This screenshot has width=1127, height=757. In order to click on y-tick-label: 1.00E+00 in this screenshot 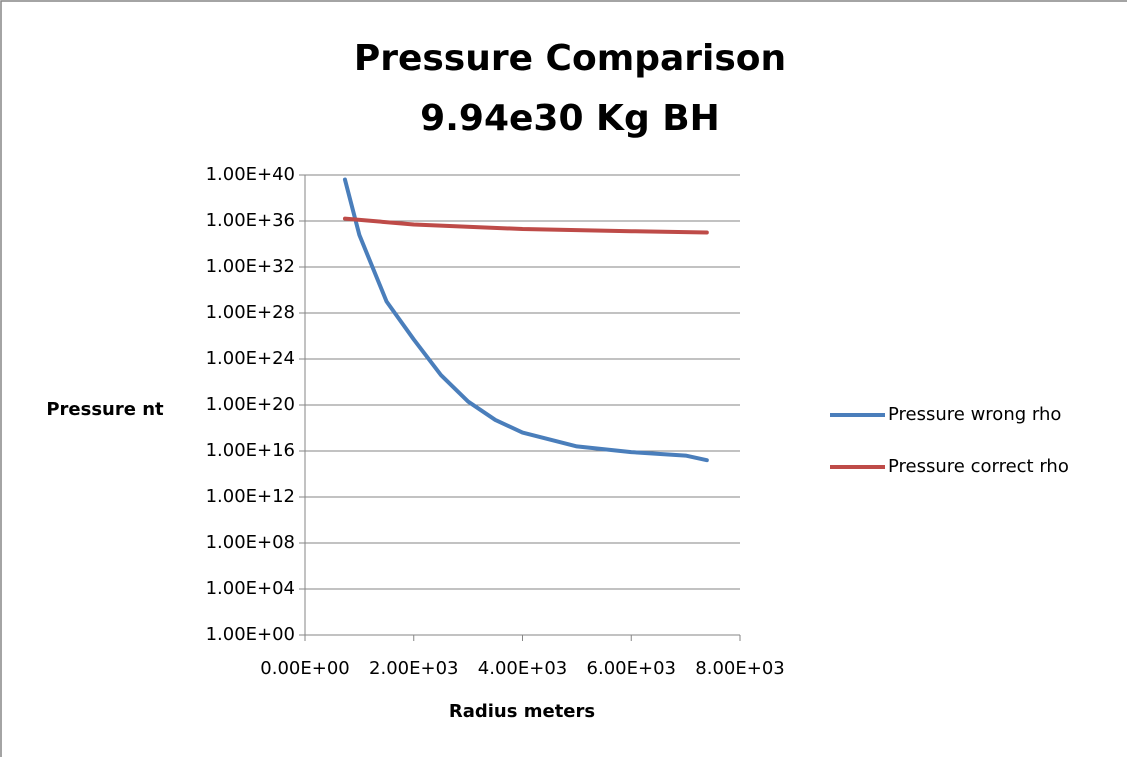, I will do `click(250, 634)`.